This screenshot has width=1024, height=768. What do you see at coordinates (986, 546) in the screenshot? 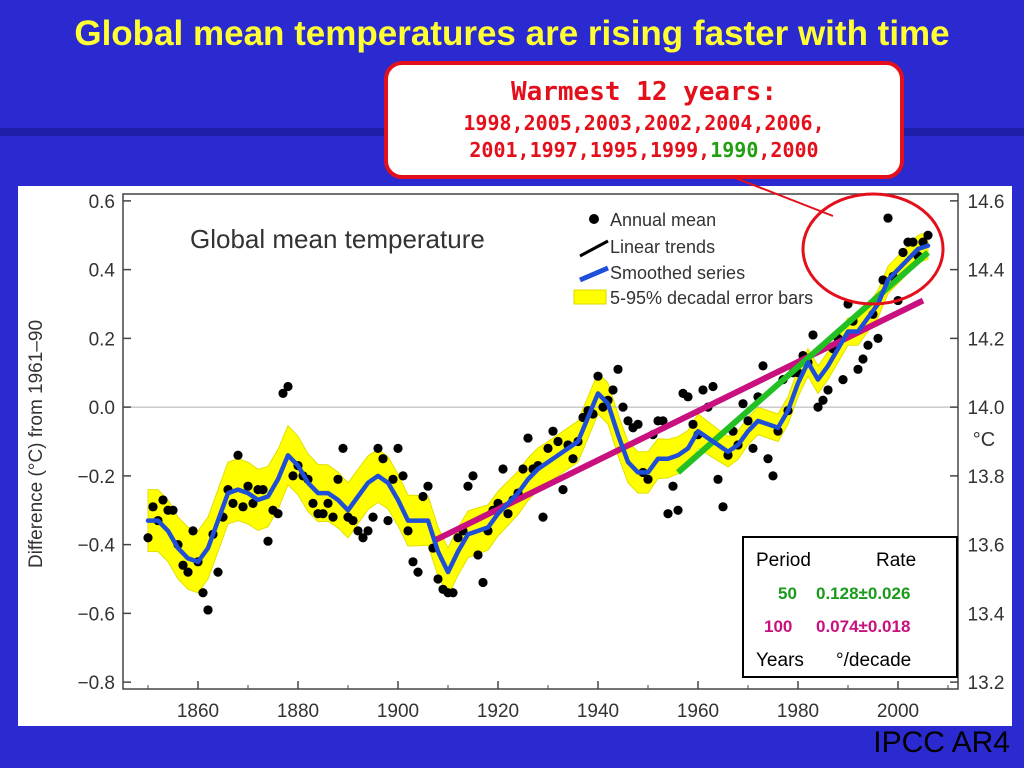
I see `y2-tick-label: 13.6` at bounding box center [986, 546].